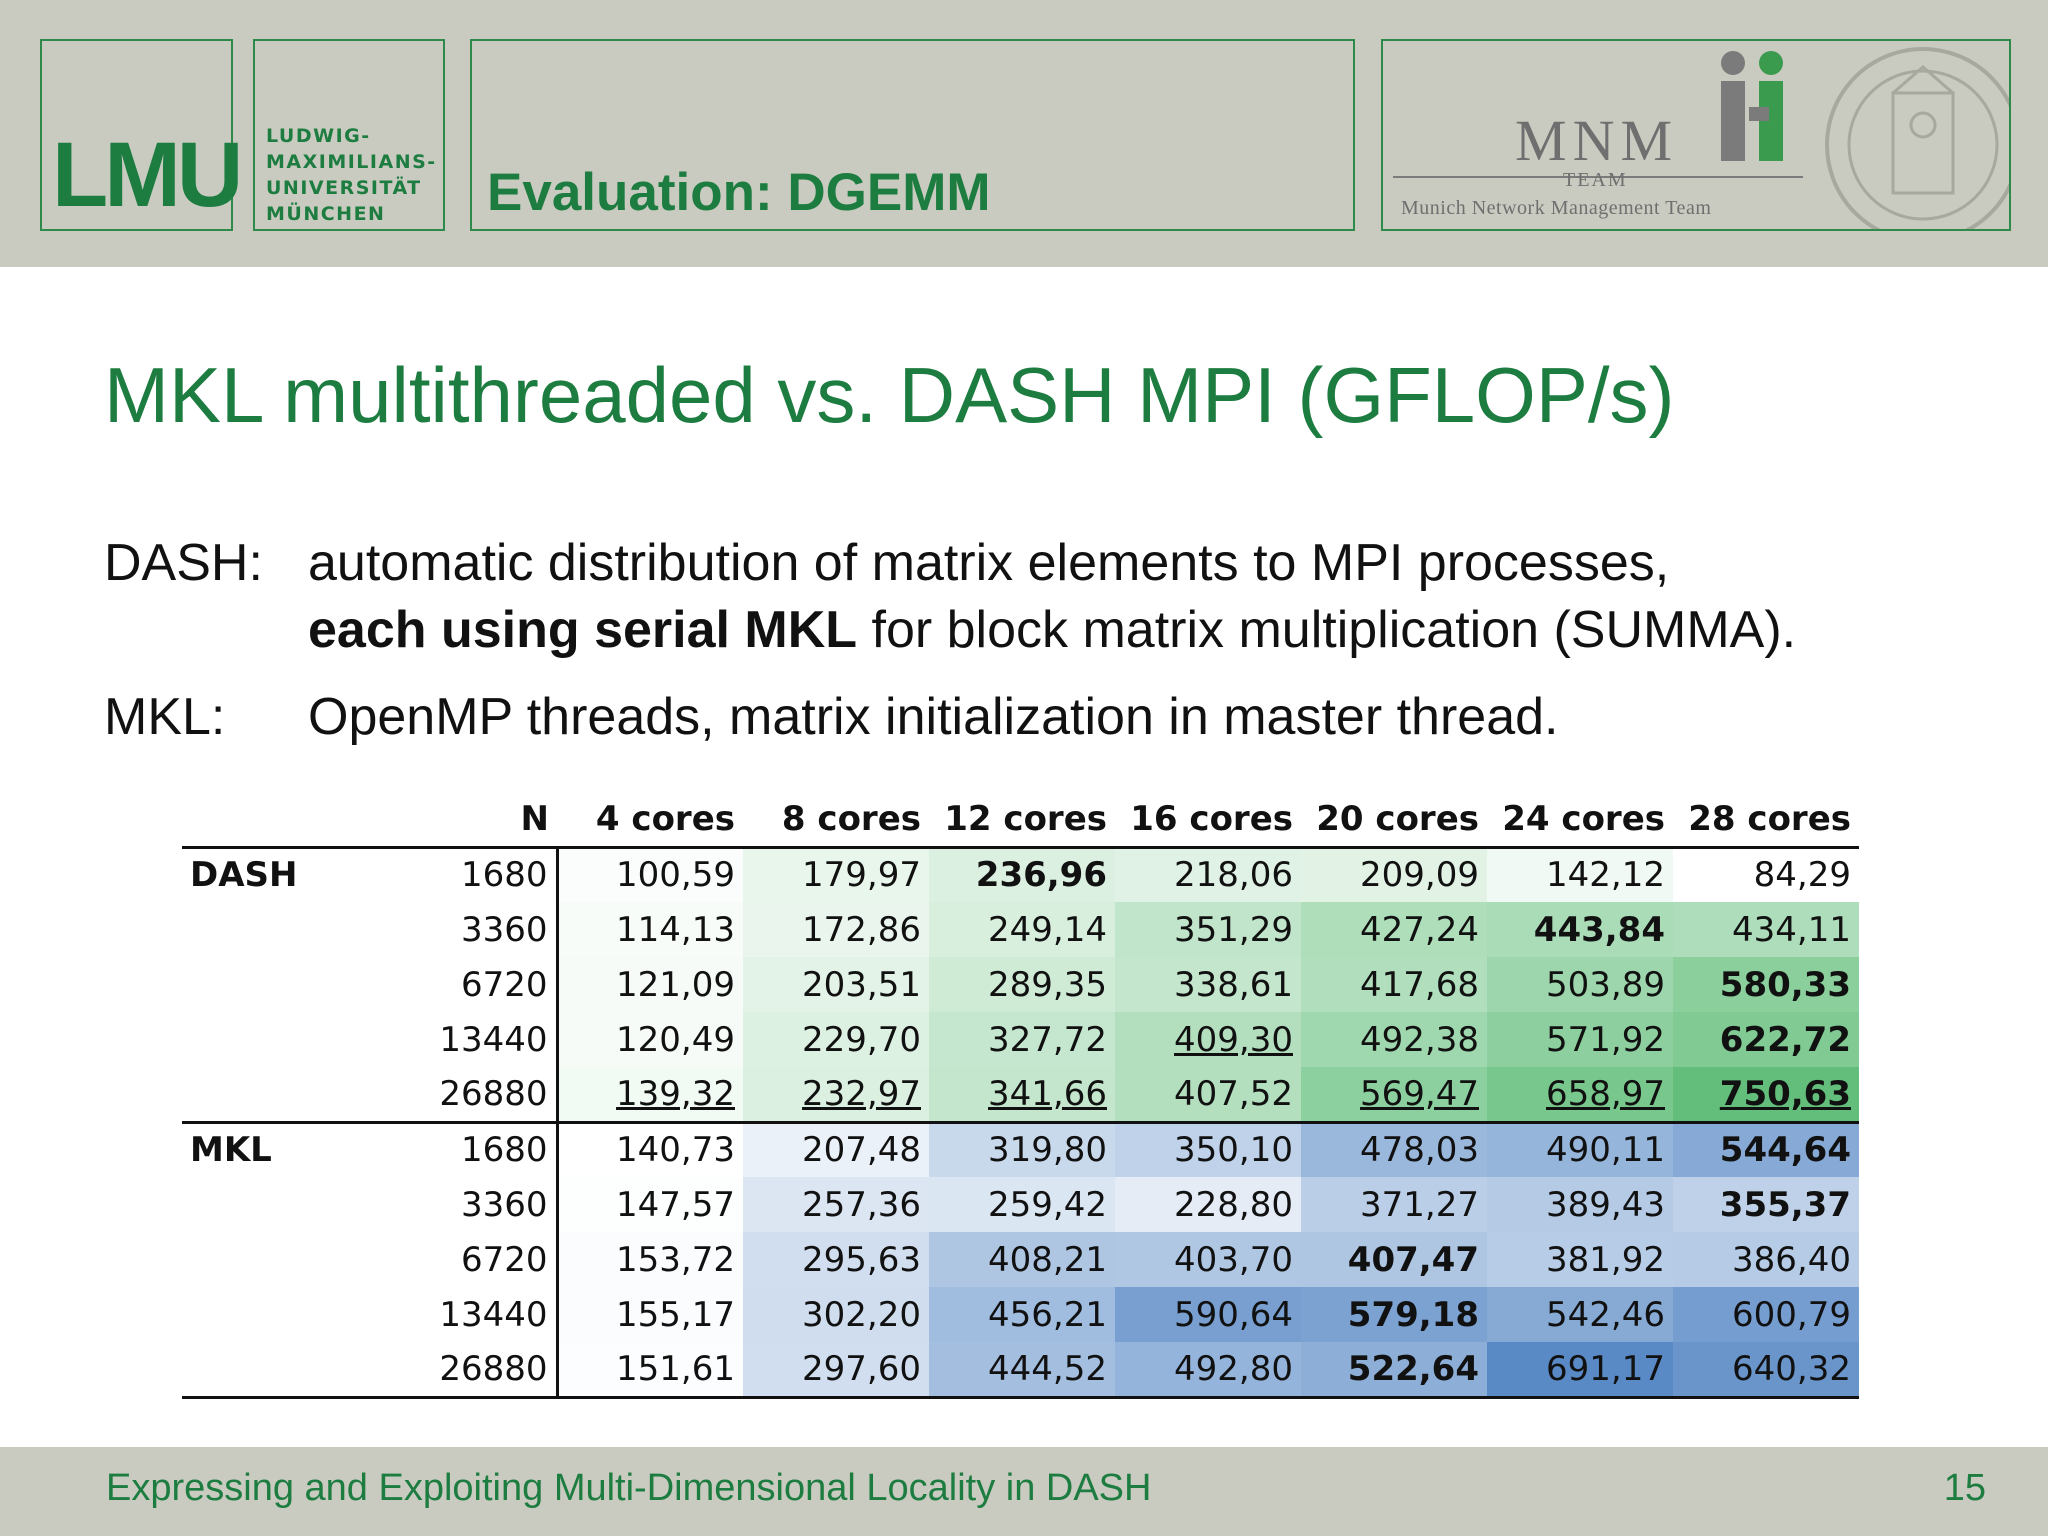 This screenshot has width=2048, height=1536. Describe the element at coordinates (1580, 1204) in the screenshot. I see `gflops-cell: 389,43` at that location.